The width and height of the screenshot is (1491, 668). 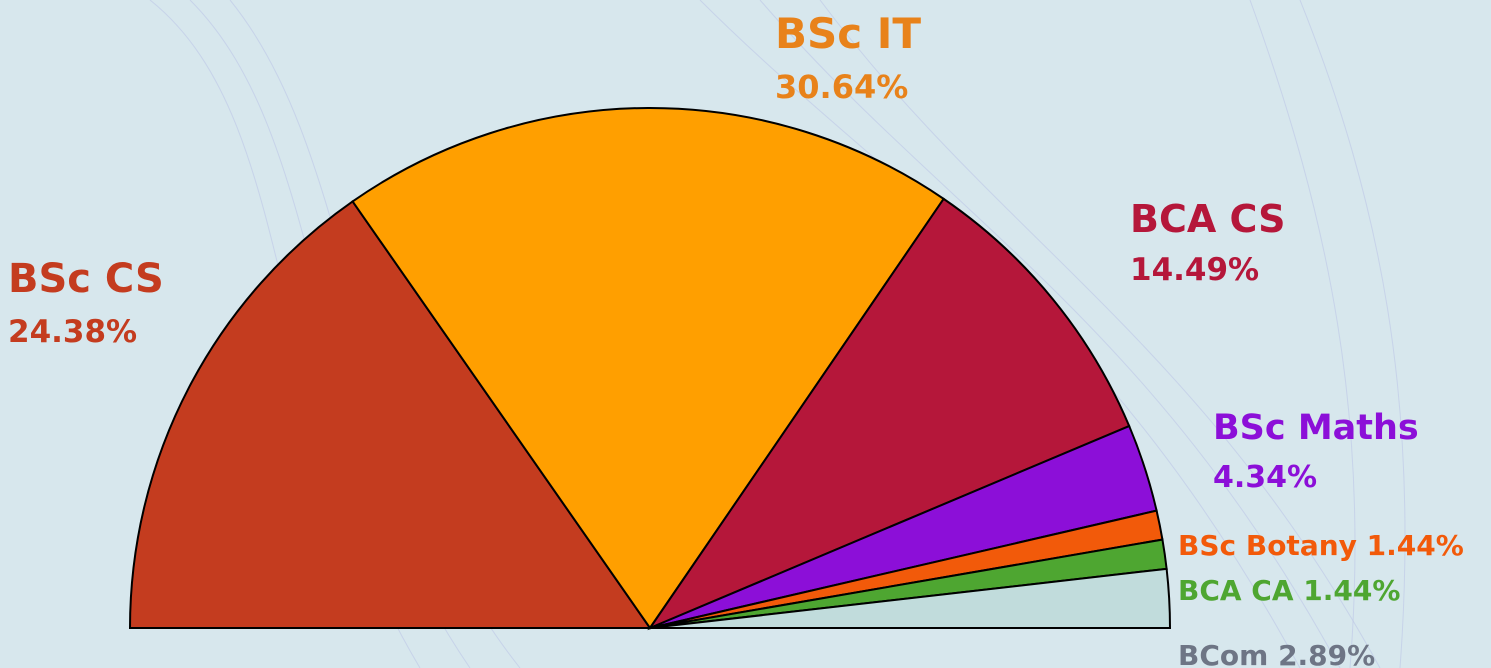 I want to click on category-name: BCA CS, so click(x=1207, y=219).